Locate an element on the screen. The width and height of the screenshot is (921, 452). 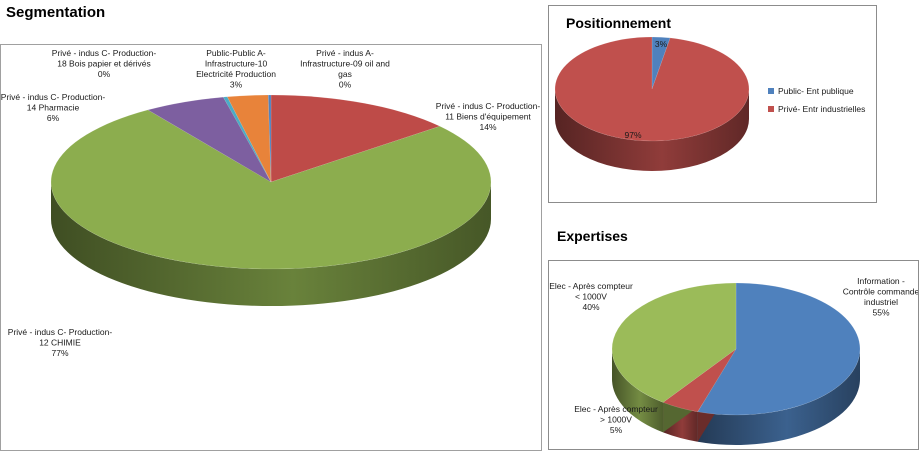
positionnement-title: Positionnement is located at coordinates (619, 23).